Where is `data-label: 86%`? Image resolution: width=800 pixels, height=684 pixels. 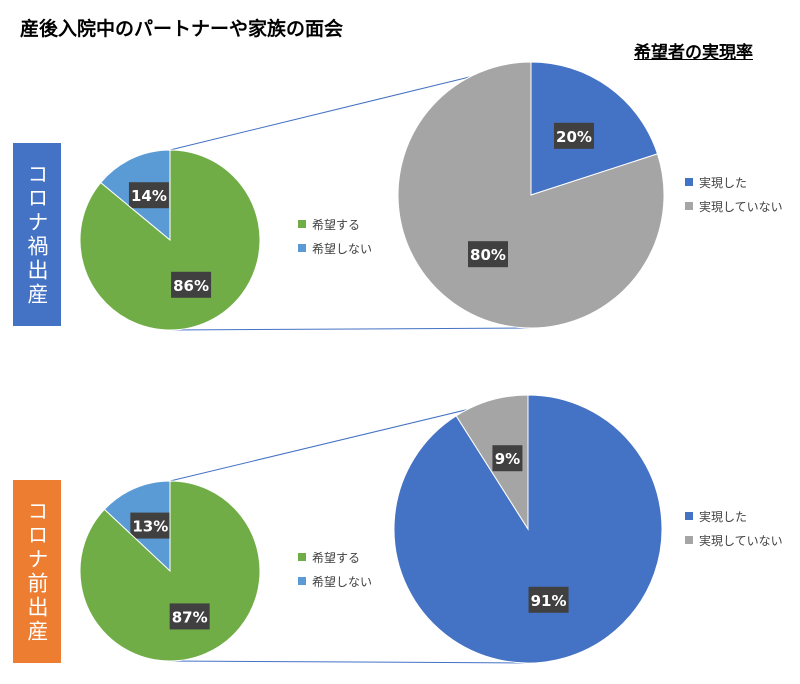
data-label: 86% is located at coordinates (191, 286).